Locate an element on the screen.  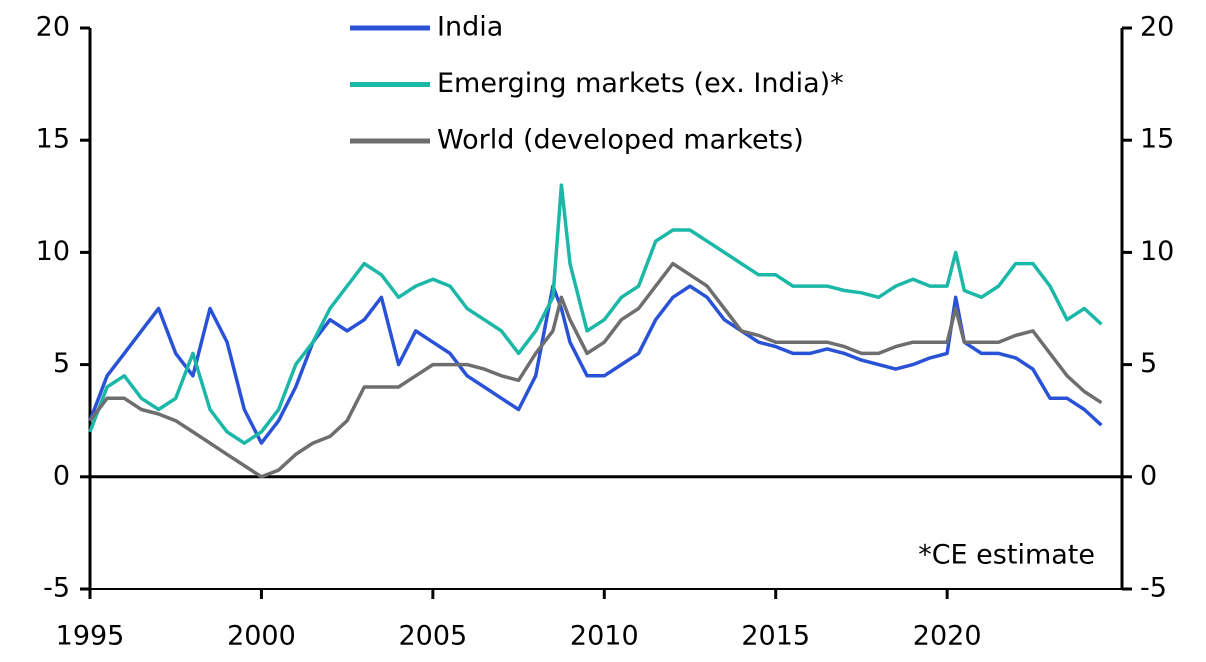
legend-label: India is located at coordinates (470, 27).